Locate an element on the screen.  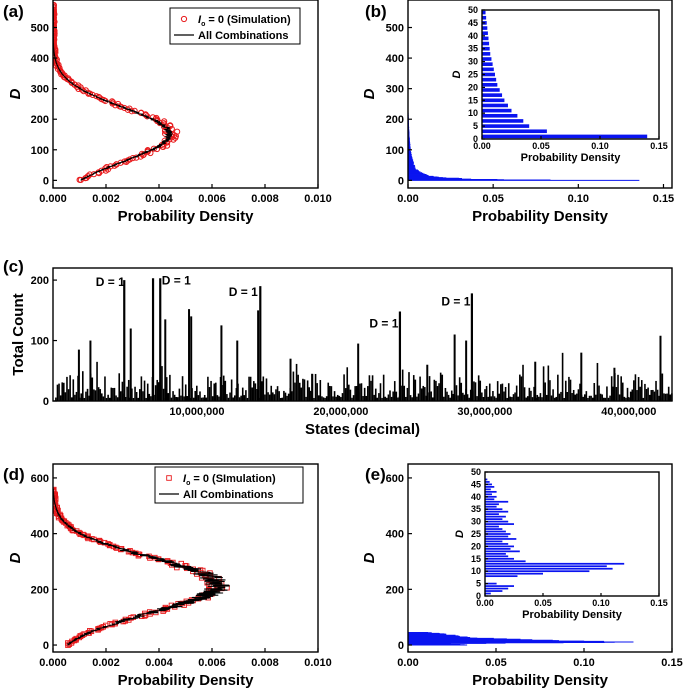
inset-y-axis-e-tick-label: 50 is located at coordinates (476, 472).